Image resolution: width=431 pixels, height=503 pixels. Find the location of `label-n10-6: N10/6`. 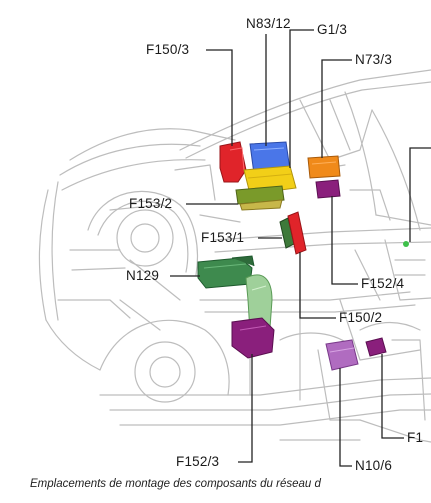

label-n10-6: N10/6 is located at coordinates (374, 465).